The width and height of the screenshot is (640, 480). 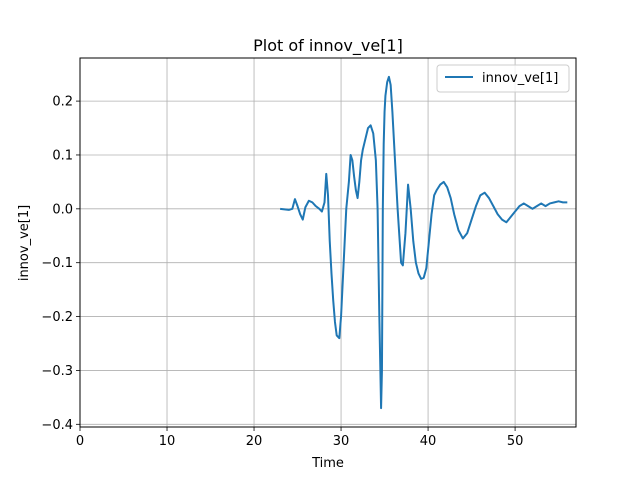 What do you see at coordinates (428, 441) in the screenshot?
I see `x-tick-label: 40` at bounding box center [428, 441].